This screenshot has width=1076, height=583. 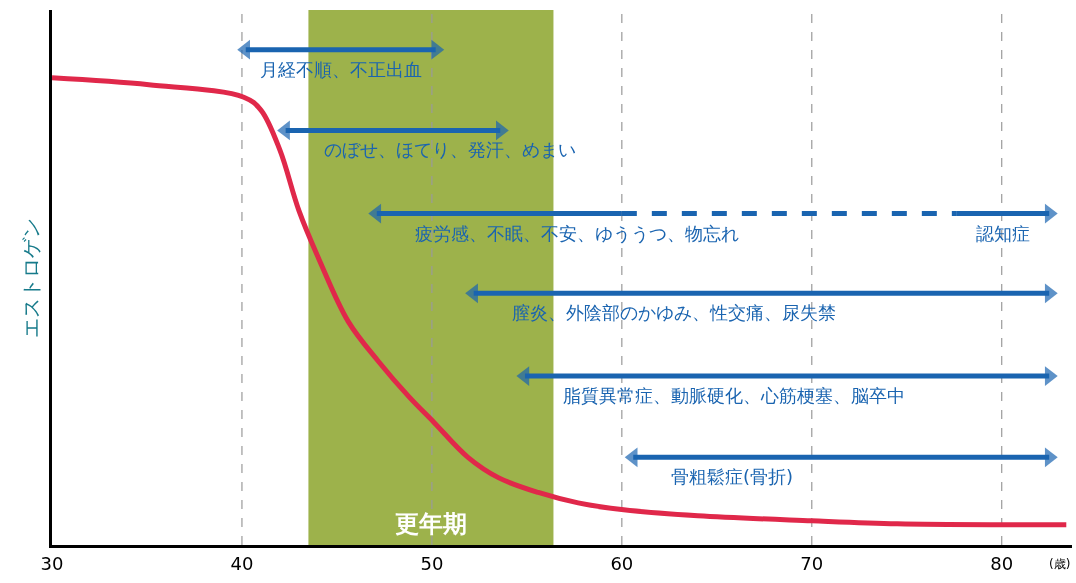 I want to click on x-tick-label: 50, so click(x=432, y=563).